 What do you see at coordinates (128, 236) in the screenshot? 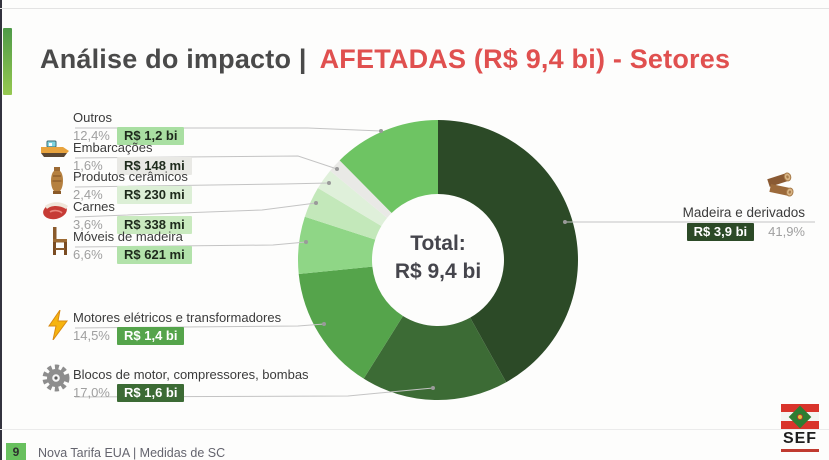
I see `sector-name: Móveis de madeira` at bounding box center [128, 236].